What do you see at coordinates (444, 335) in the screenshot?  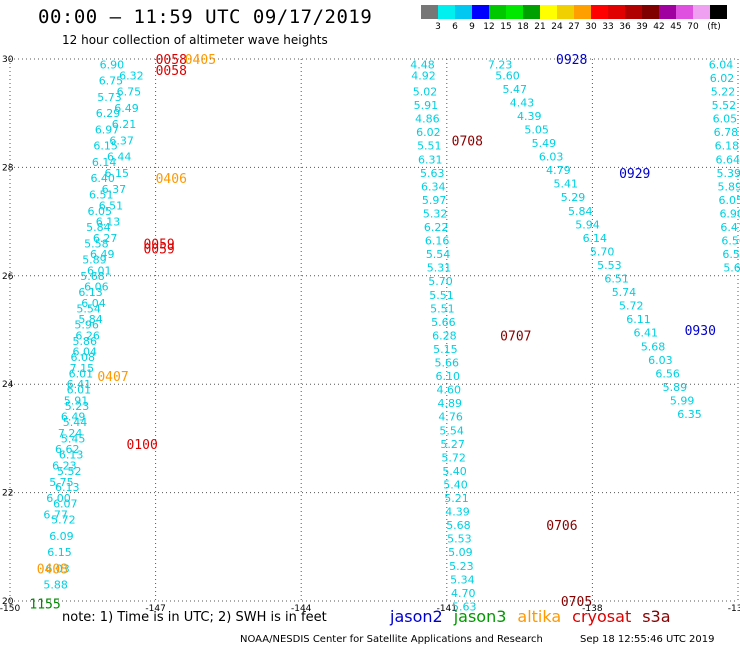 I see `wave-height-point: 6.28` at bounding box center [444, 335].